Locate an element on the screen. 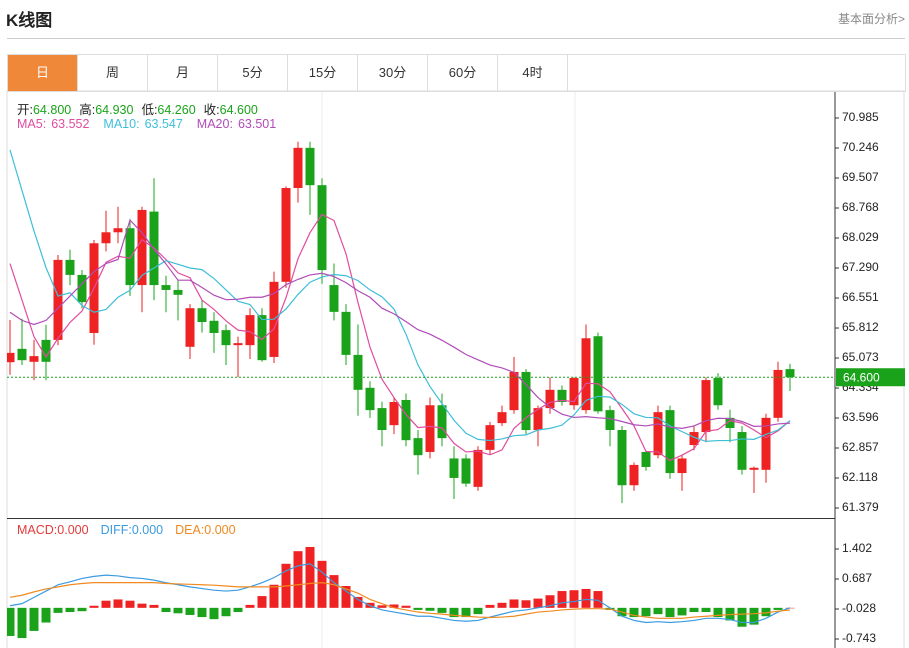 The height and width of the screenshot is (648, 909). tab: 日 is located at coordinates (43, 73).